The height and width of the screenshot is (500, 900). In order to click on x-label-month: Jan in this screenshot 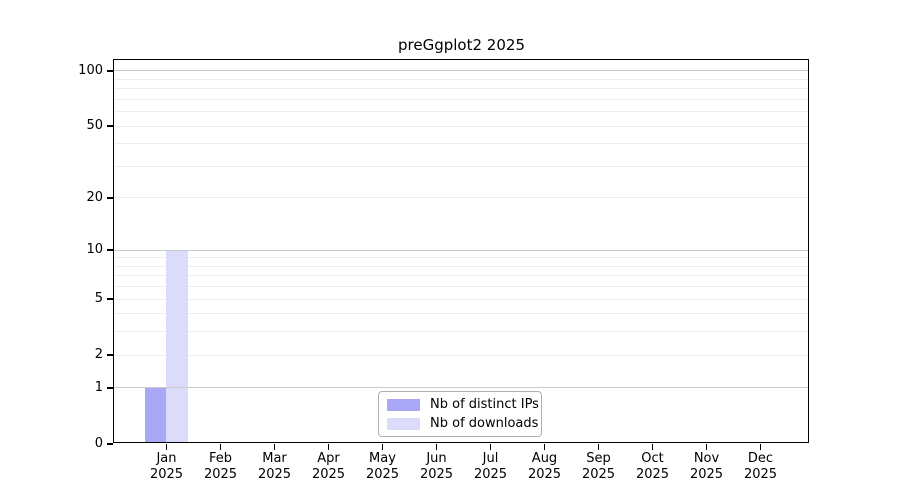, I will do `click(166, 458)`.